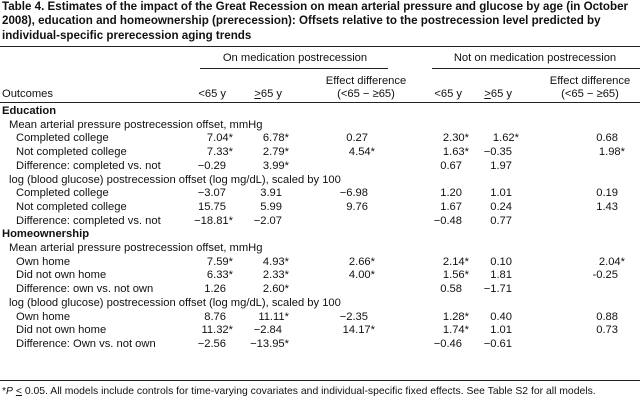 The image size is (640, 403). I want to click on table-cell: 2.60*, so click(275, 289).